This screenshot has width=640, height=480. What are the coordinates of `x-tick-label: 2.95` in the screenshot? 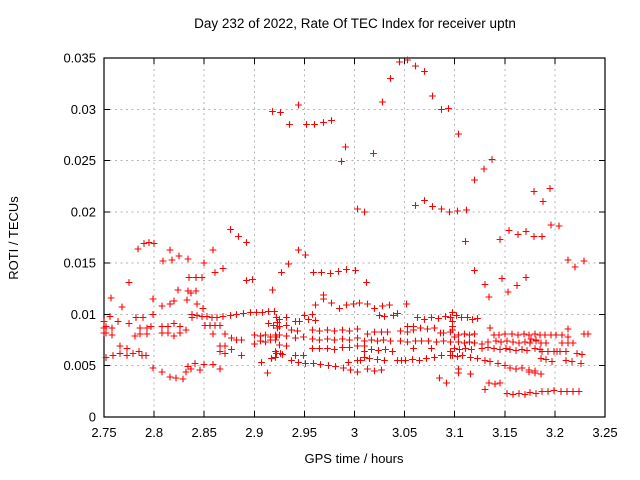 It's located at (304, 432).